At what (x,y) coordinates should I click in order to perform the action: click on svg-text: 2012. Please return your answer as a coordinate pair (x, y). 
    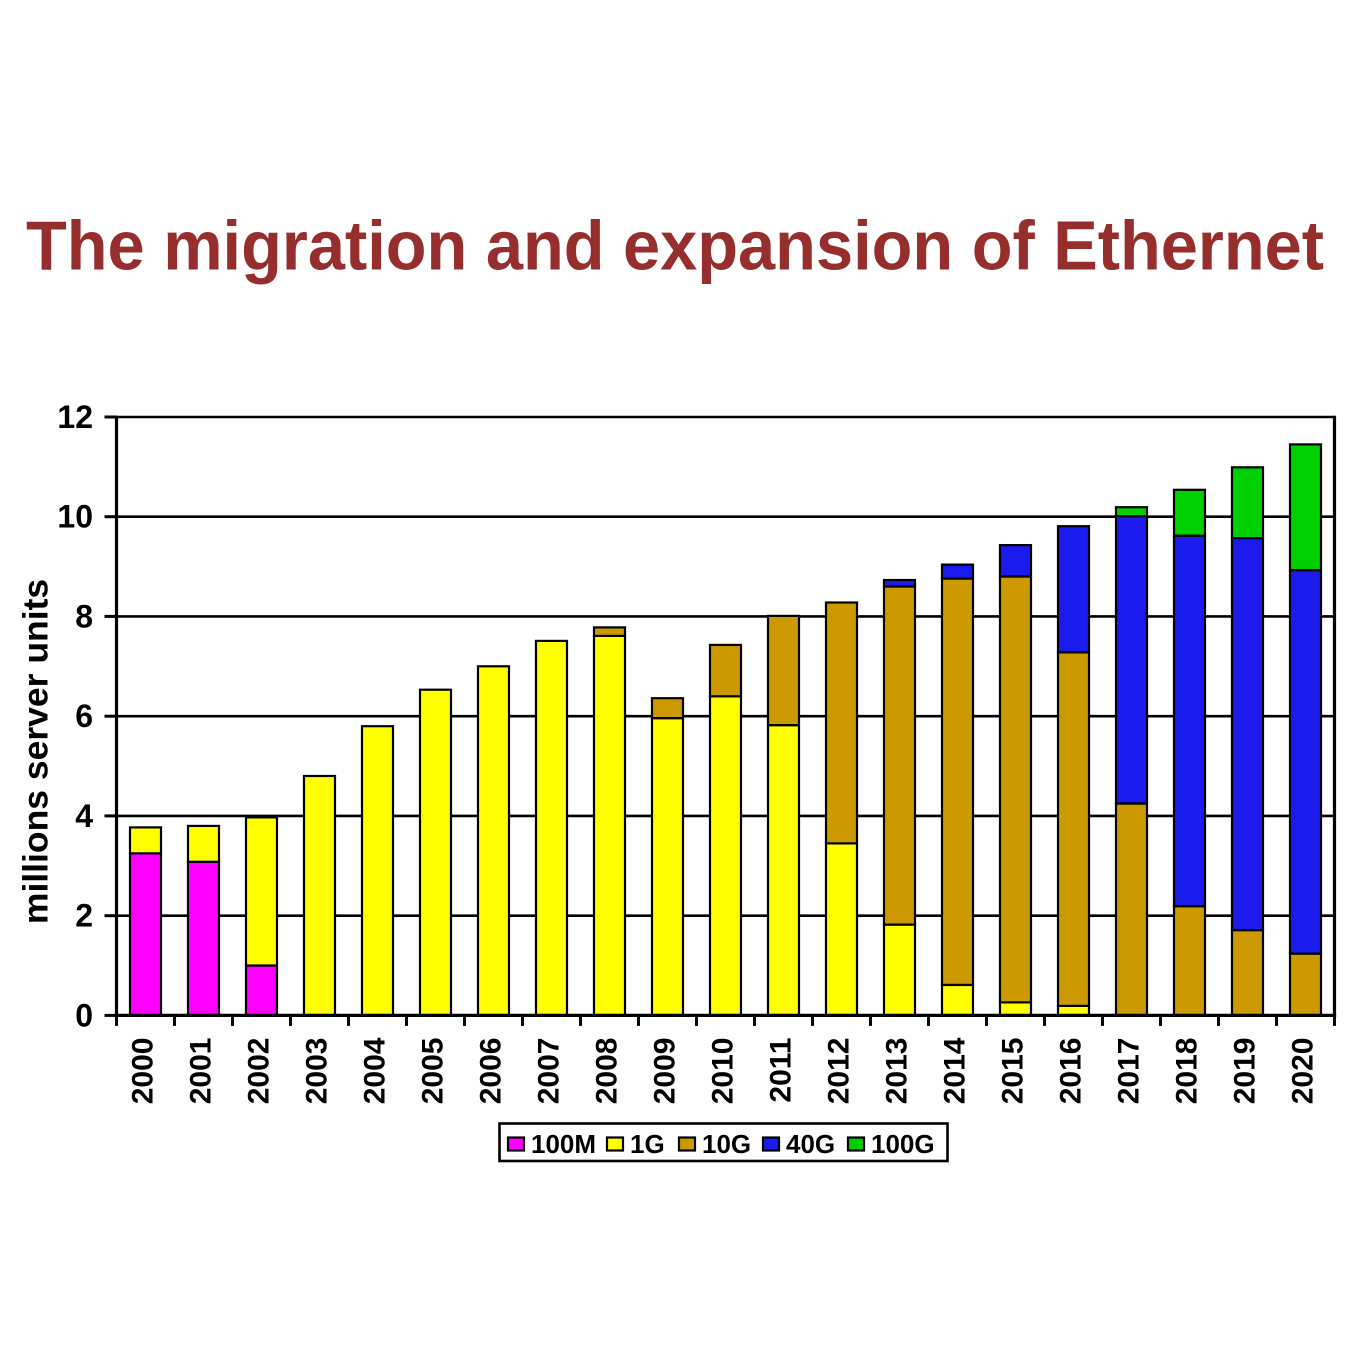
    Looking at the image, I should click on (839, 1071).